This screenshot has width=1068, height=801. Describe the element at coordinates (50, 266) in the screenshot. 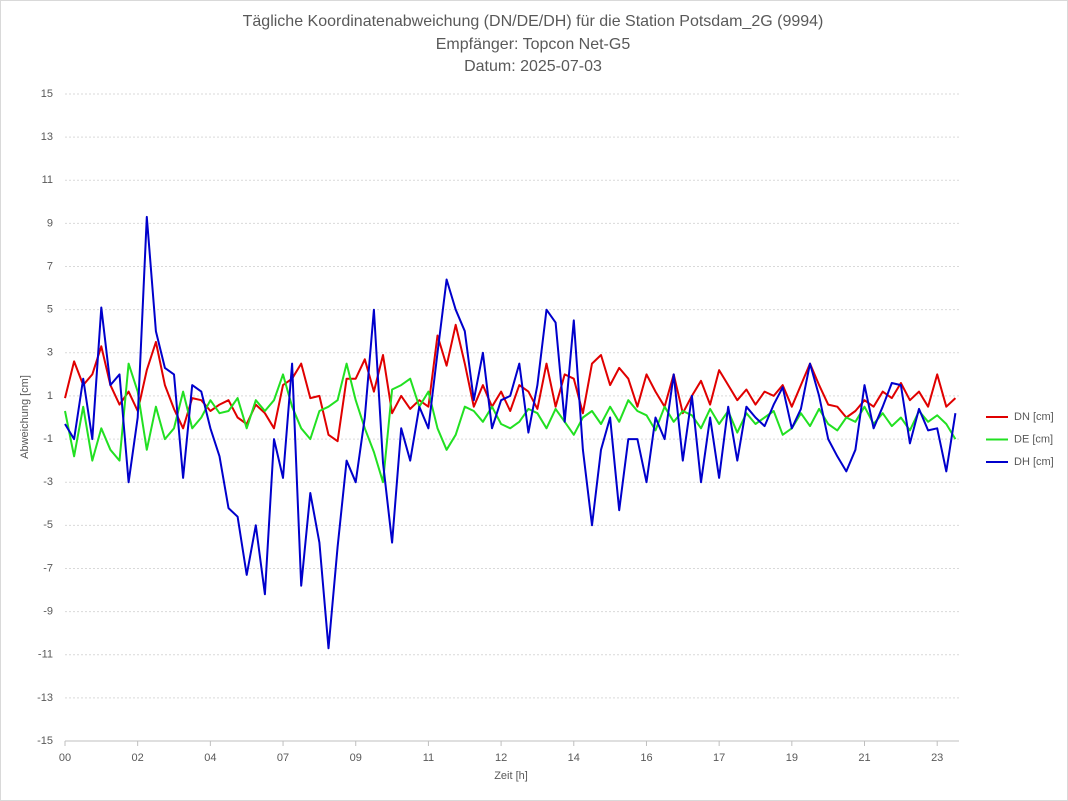

I see `y-tick-label: 7` at that location.